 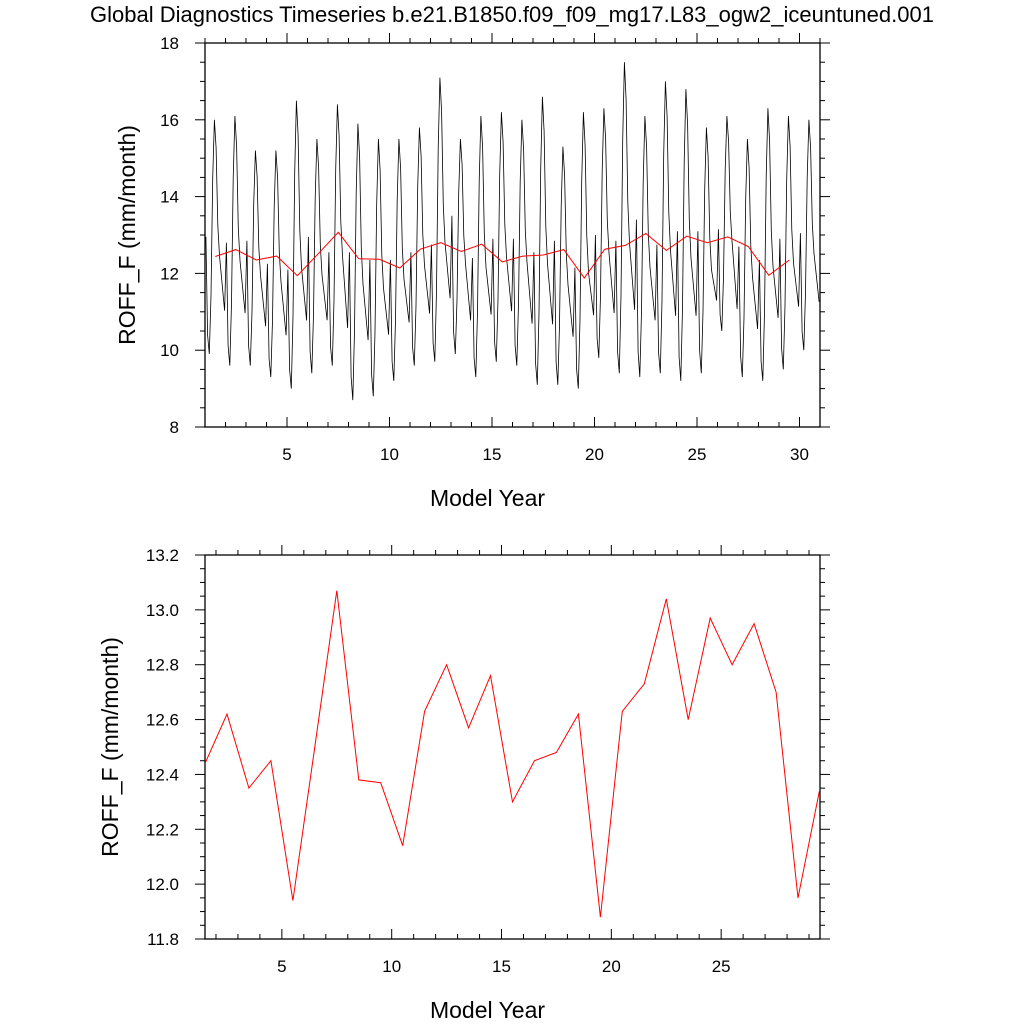 I want to click on y-tick-label: 16, so click(x=169, y=120).